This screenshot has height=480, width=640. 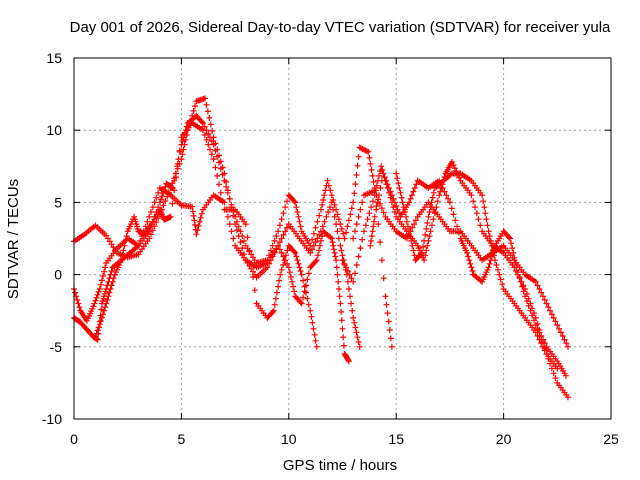 I want to click on x-tick-label: 10, so click(x=289, y=439).